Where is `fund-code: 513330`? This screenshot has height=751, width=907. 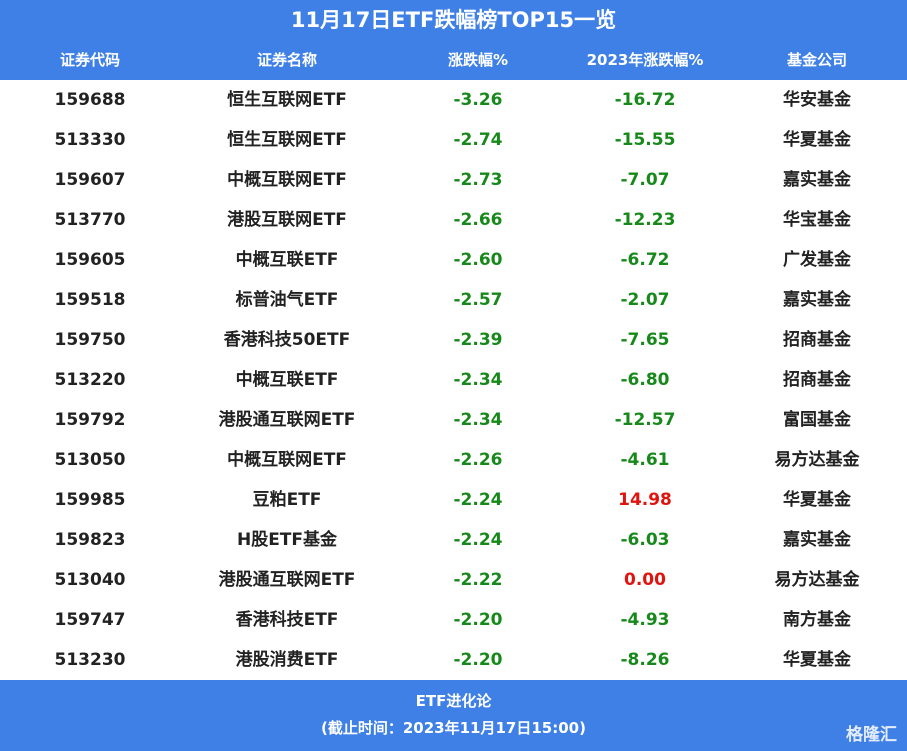
fund-code: 513330 is located at coordinates (90, 140).